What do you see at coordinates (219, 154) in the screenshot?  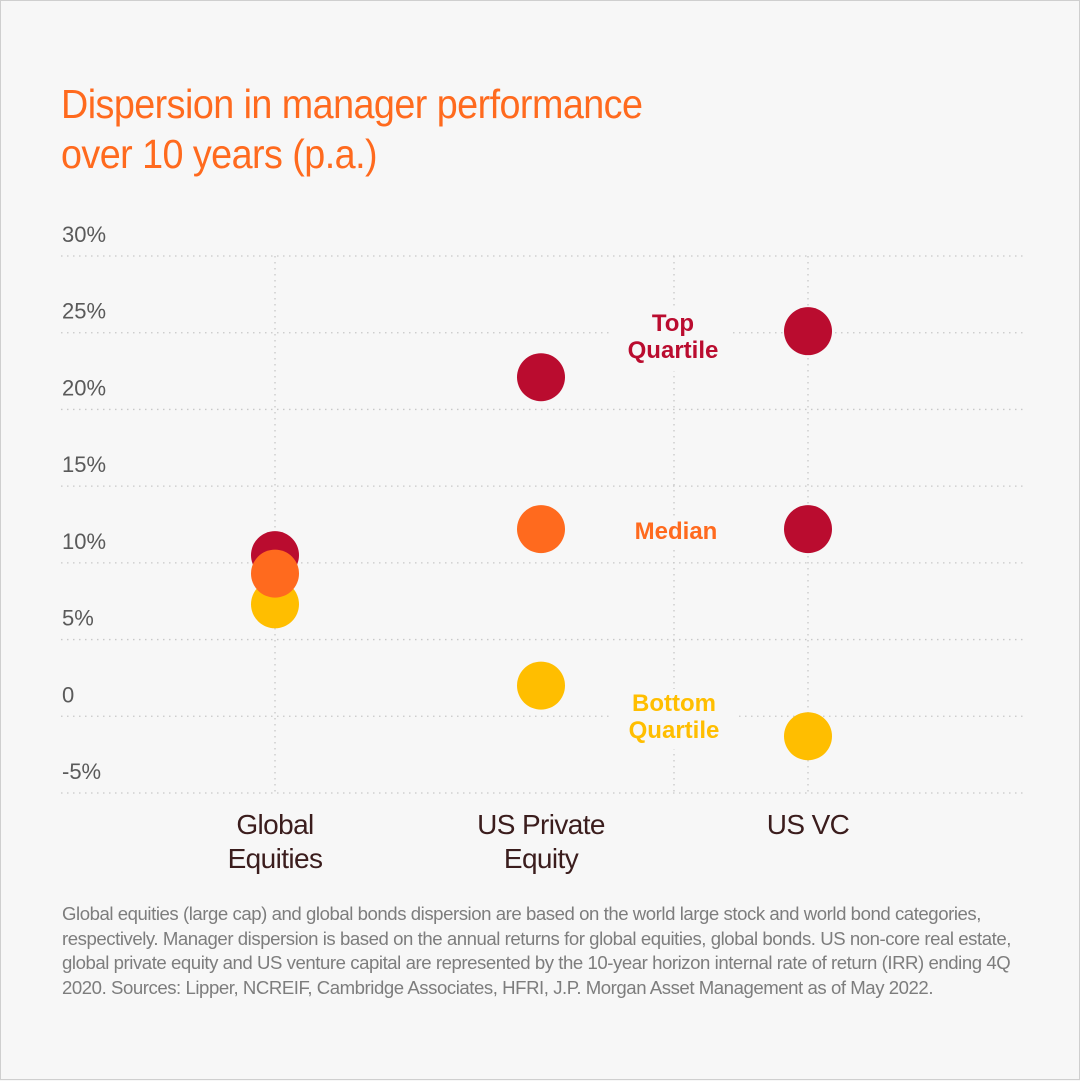 I see `chart-title-line-2: over 10 years (p.a.)` at bounding box center [219, 154].